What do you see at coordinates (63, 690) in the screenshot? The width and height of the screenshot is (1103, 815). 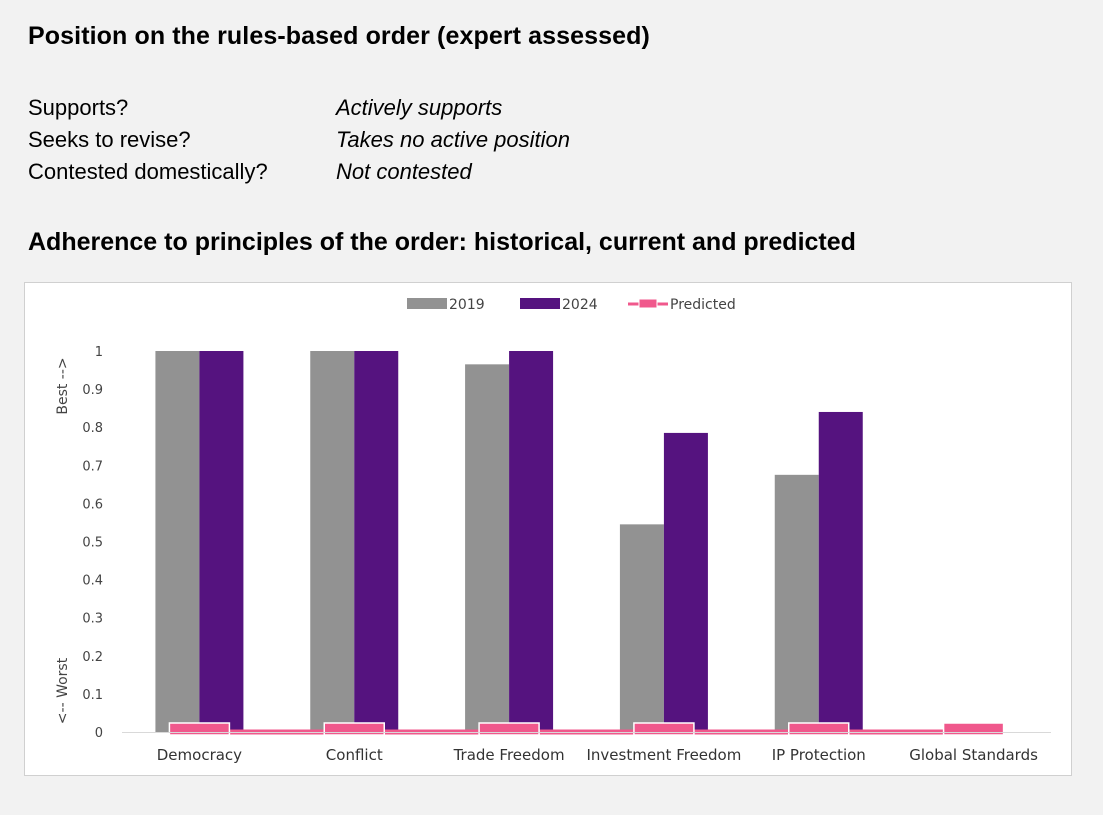 I see `y-axis-label-worst: <-- Worst` at bounding box center [63, 690].